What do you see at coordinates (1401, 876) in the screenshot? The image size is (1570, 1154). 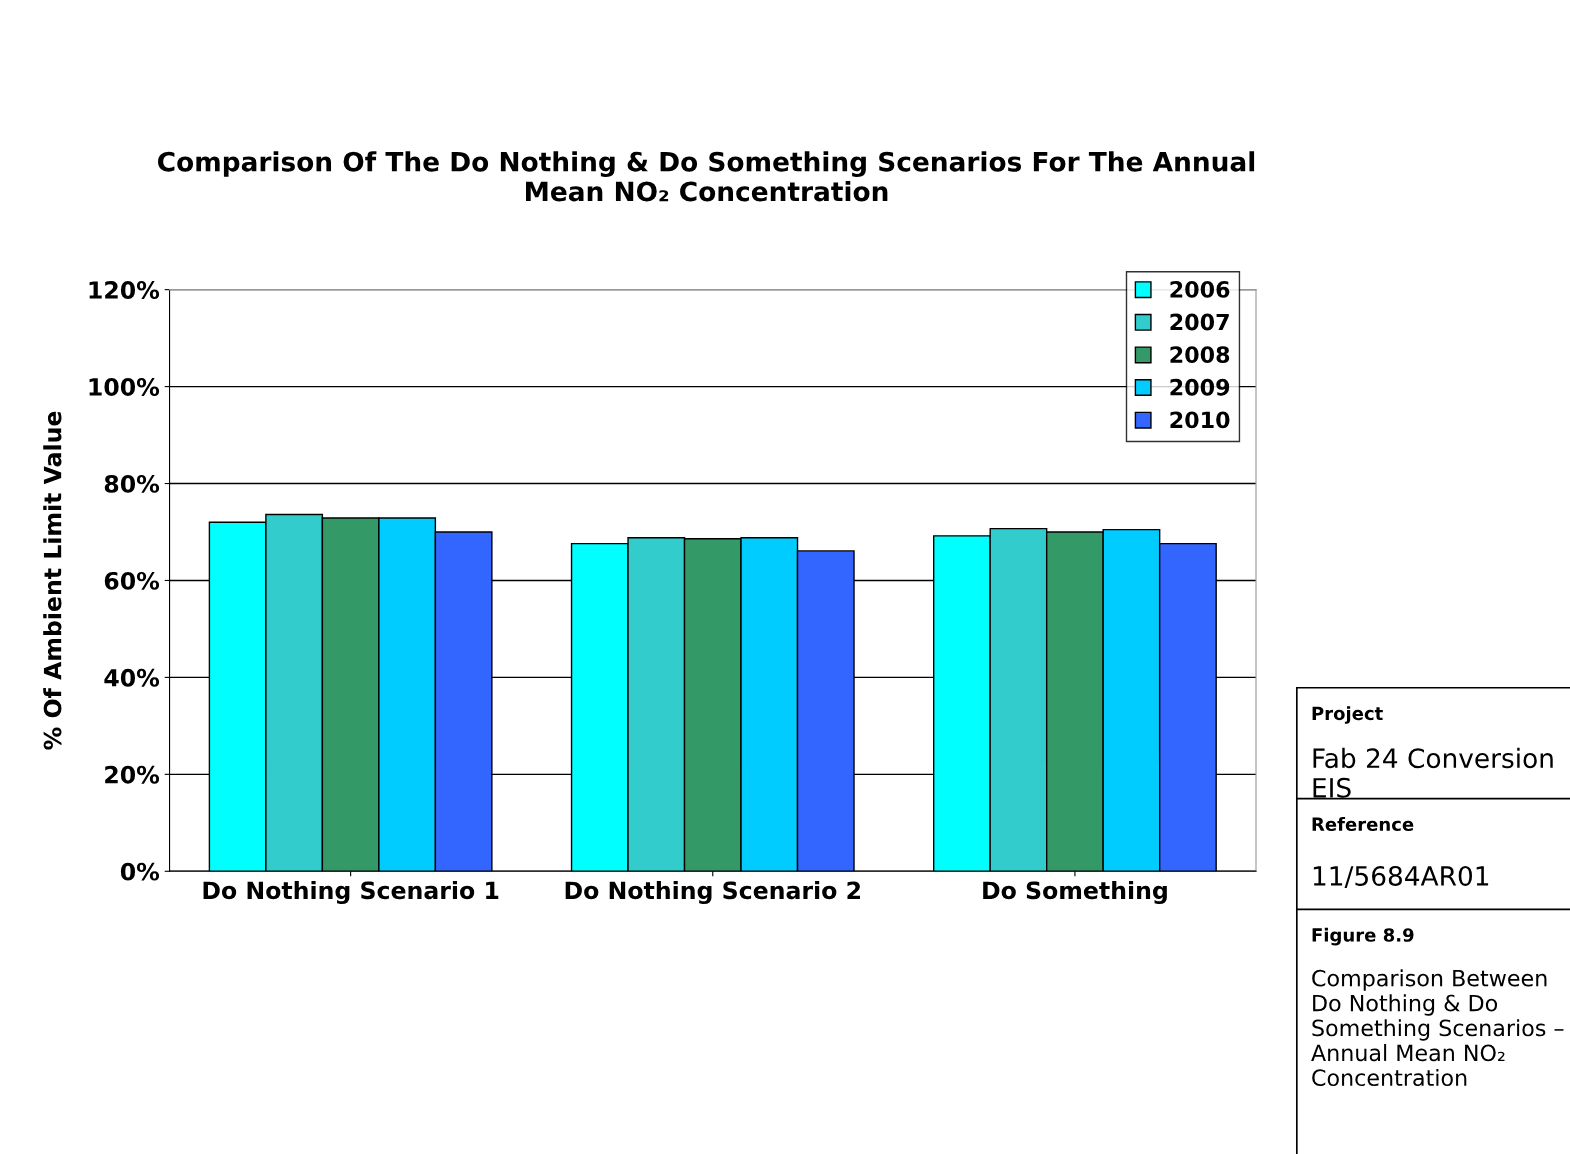 I see `text: 11/5684AR01` at bounding box center [1401, 876].